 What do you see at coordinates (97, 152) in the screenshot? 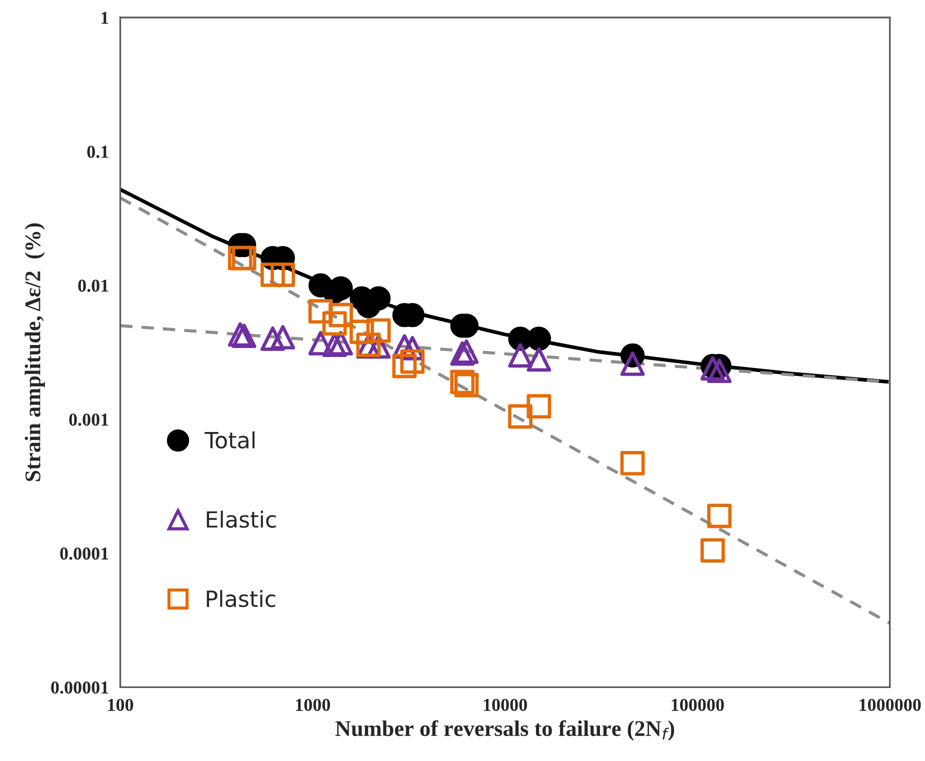
I see `y-tick-label: 0.1` at bounding box center [97, 152].